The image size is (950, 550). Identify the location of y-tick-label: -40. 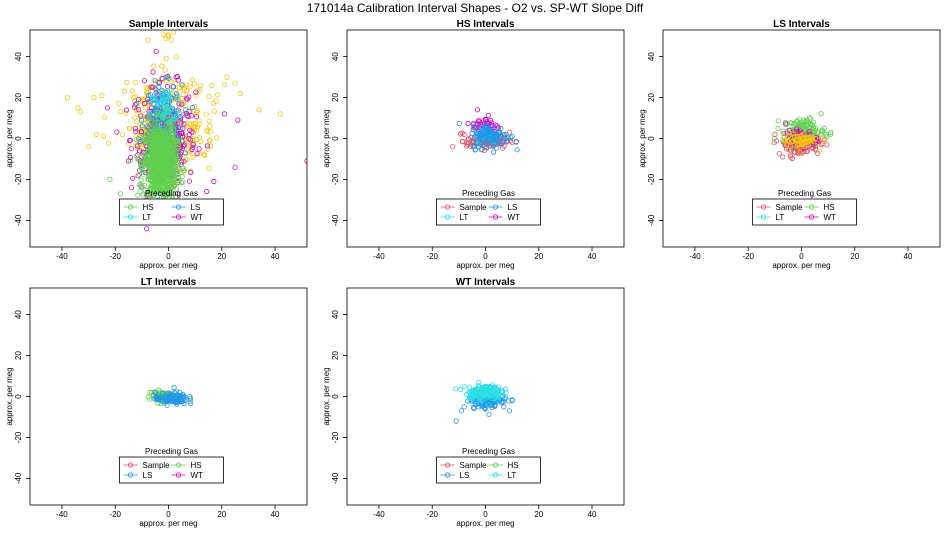
(335, 478).